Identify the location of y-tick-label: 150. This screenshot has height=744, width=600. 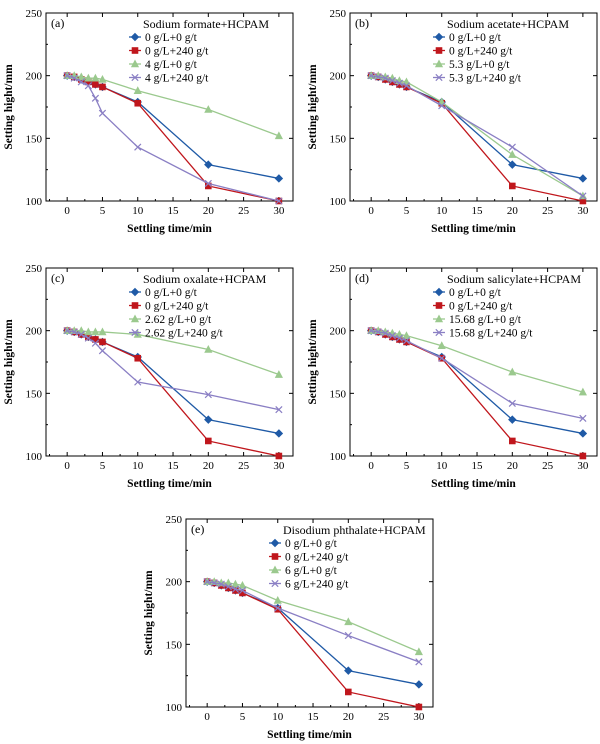
(338, 394).